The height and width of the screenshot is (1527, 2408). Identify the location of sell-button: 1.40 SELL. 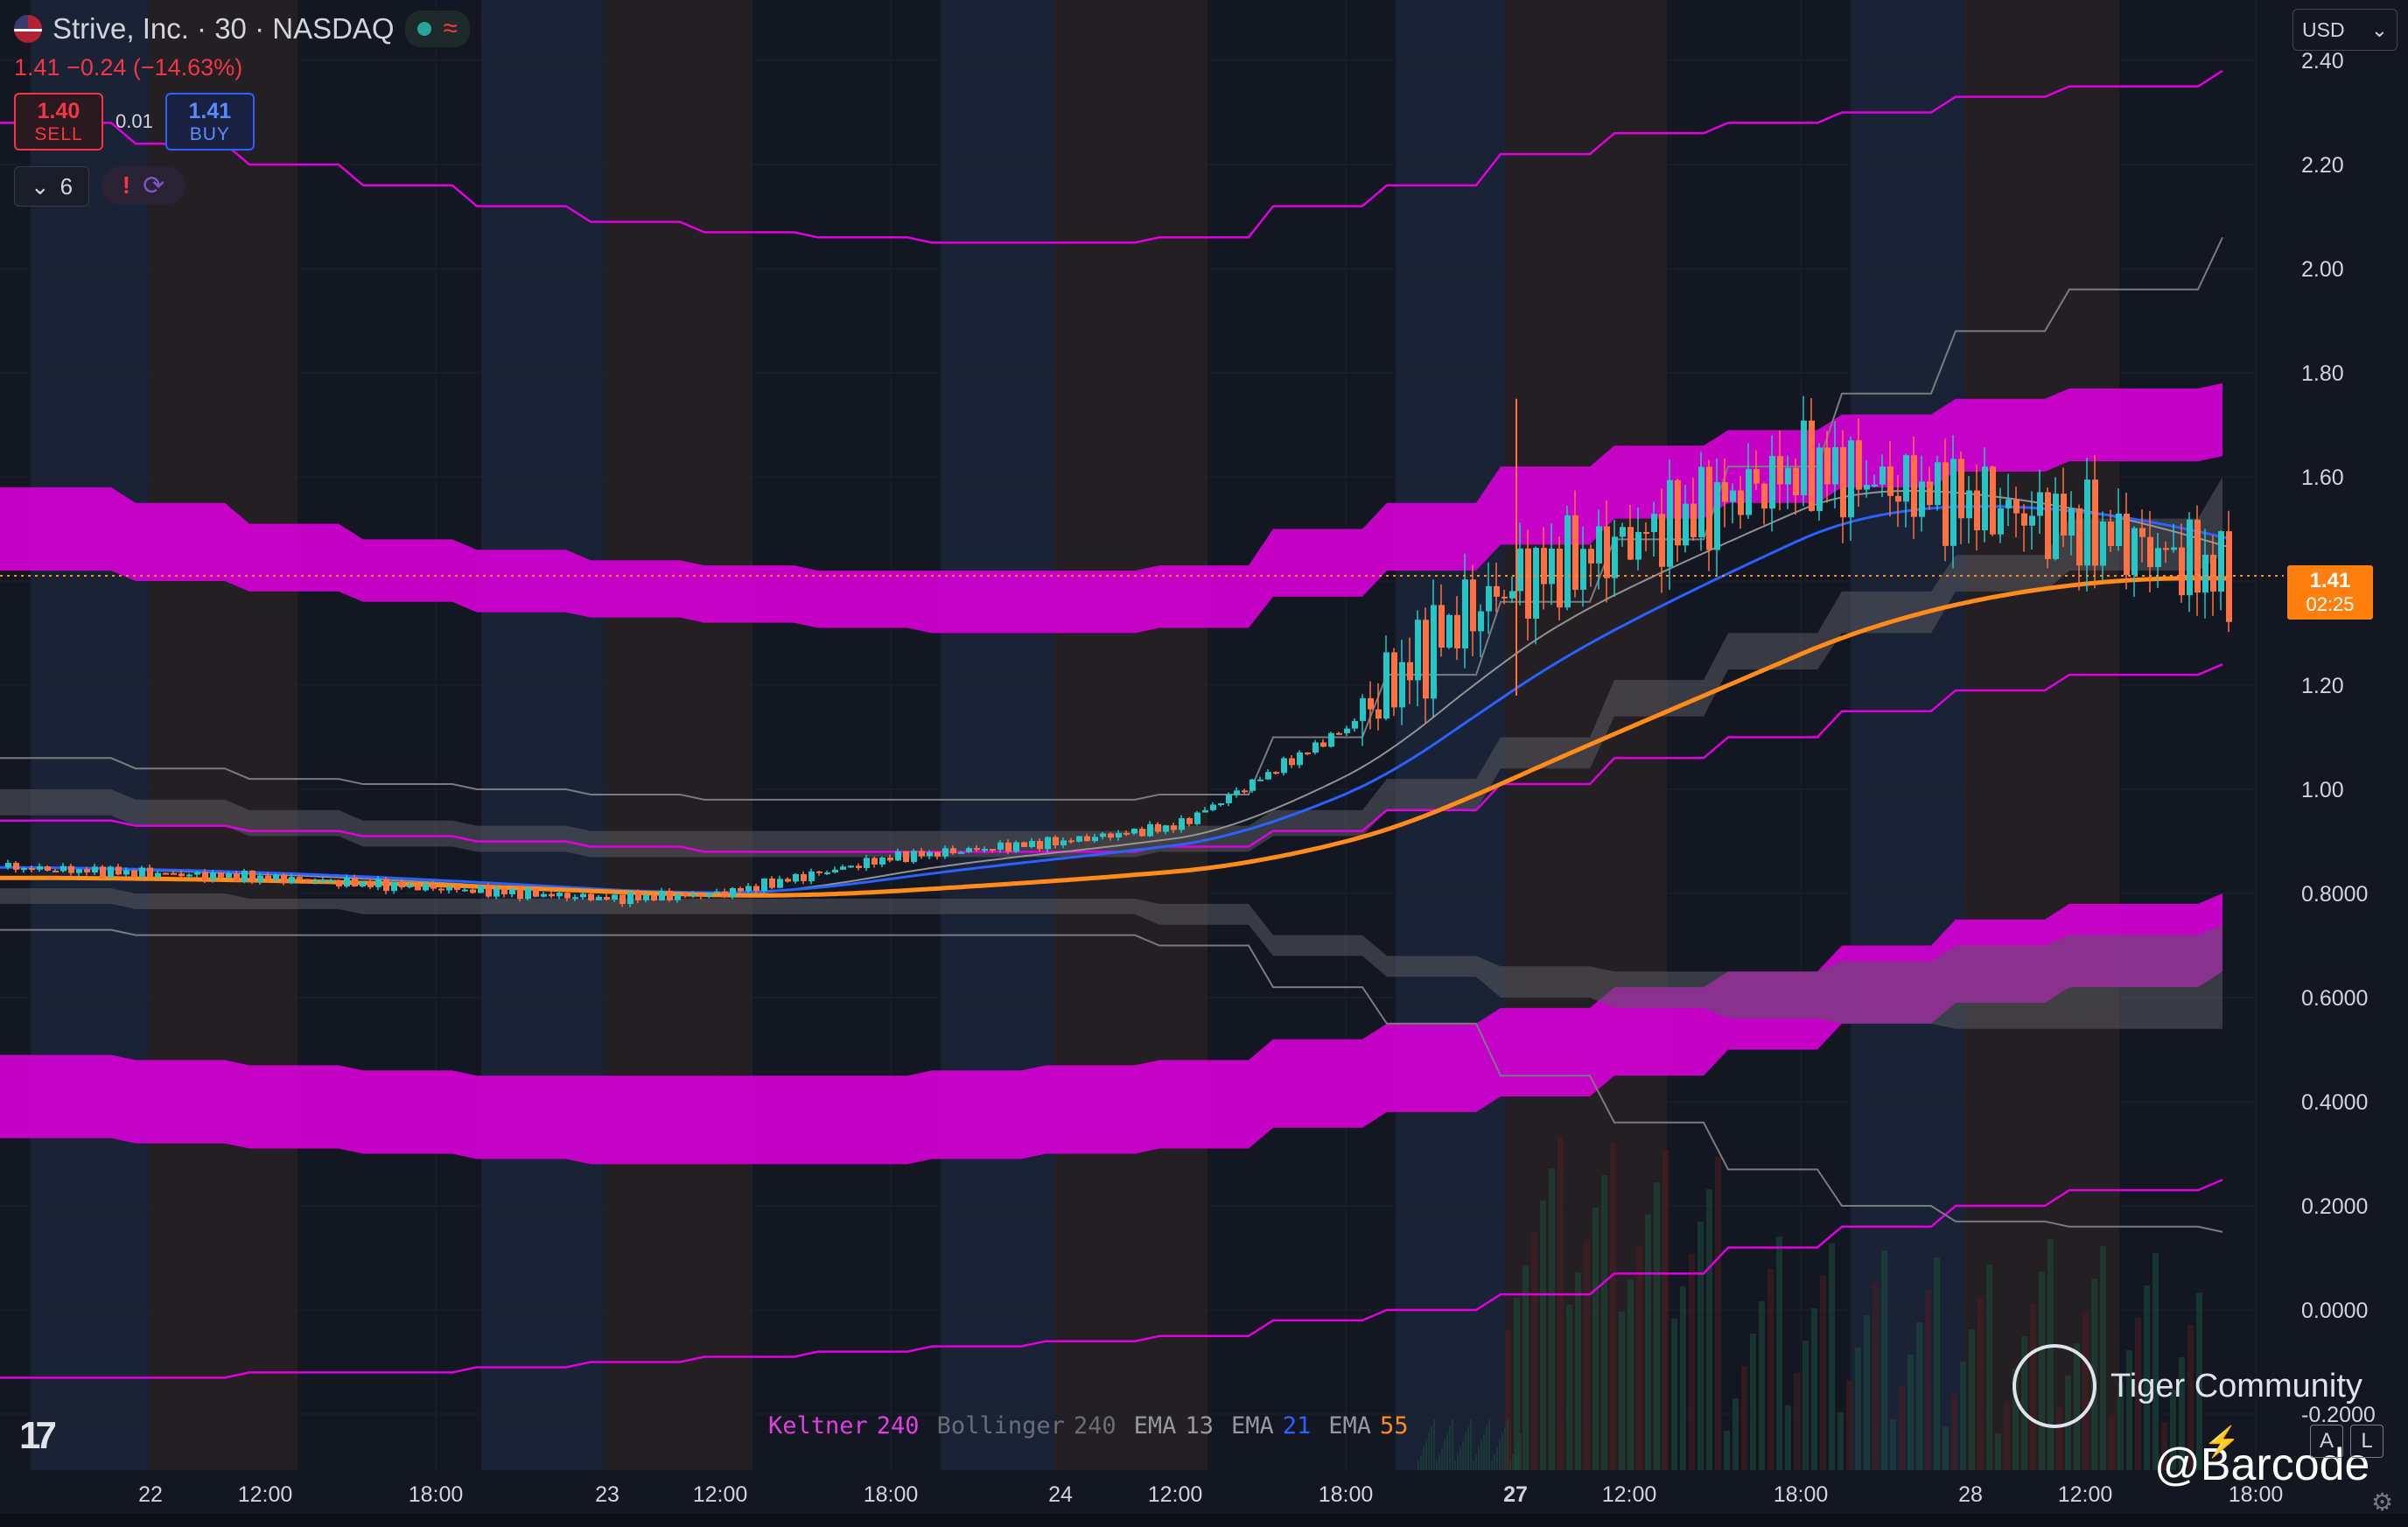
(58, 122).